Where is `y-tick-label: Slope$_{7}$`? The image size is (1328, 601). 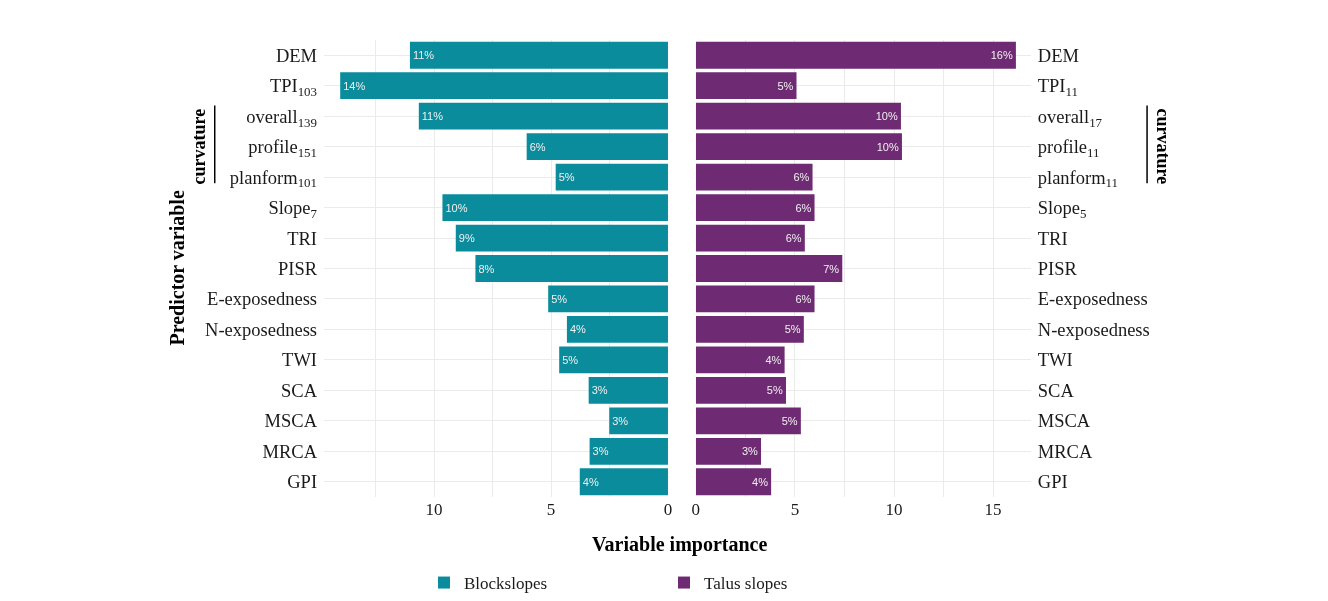 y-tick-label: Slope$_{7}$ is located at coordinates (293, 209).